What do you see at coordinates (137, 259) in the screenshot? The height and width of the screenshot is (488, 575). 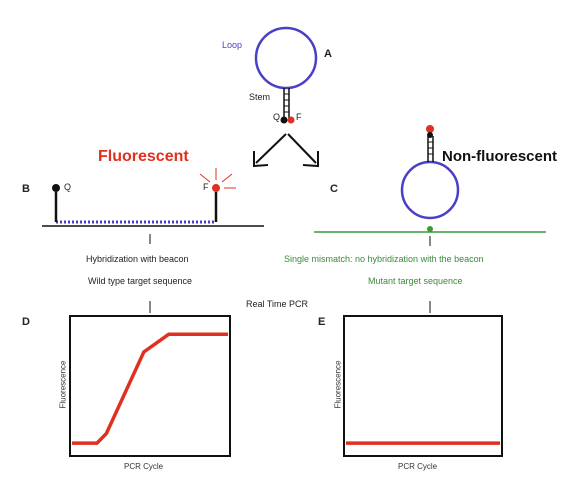 I see `hybridization-text: Hybridization with beacon` at bounding box center [137, 259].